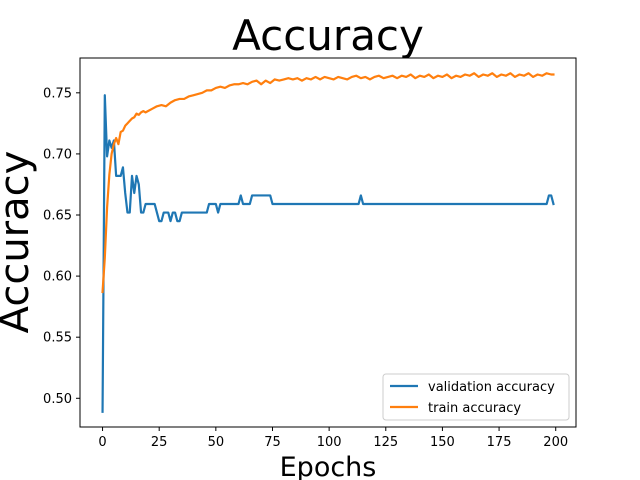 Image resolution: width=640 pixels, height=480 pixels. What do you see at coordinates (474, 408) in the screenshot?
I see `legend-label-train: train accuracy` at bounding box center [474, 408].